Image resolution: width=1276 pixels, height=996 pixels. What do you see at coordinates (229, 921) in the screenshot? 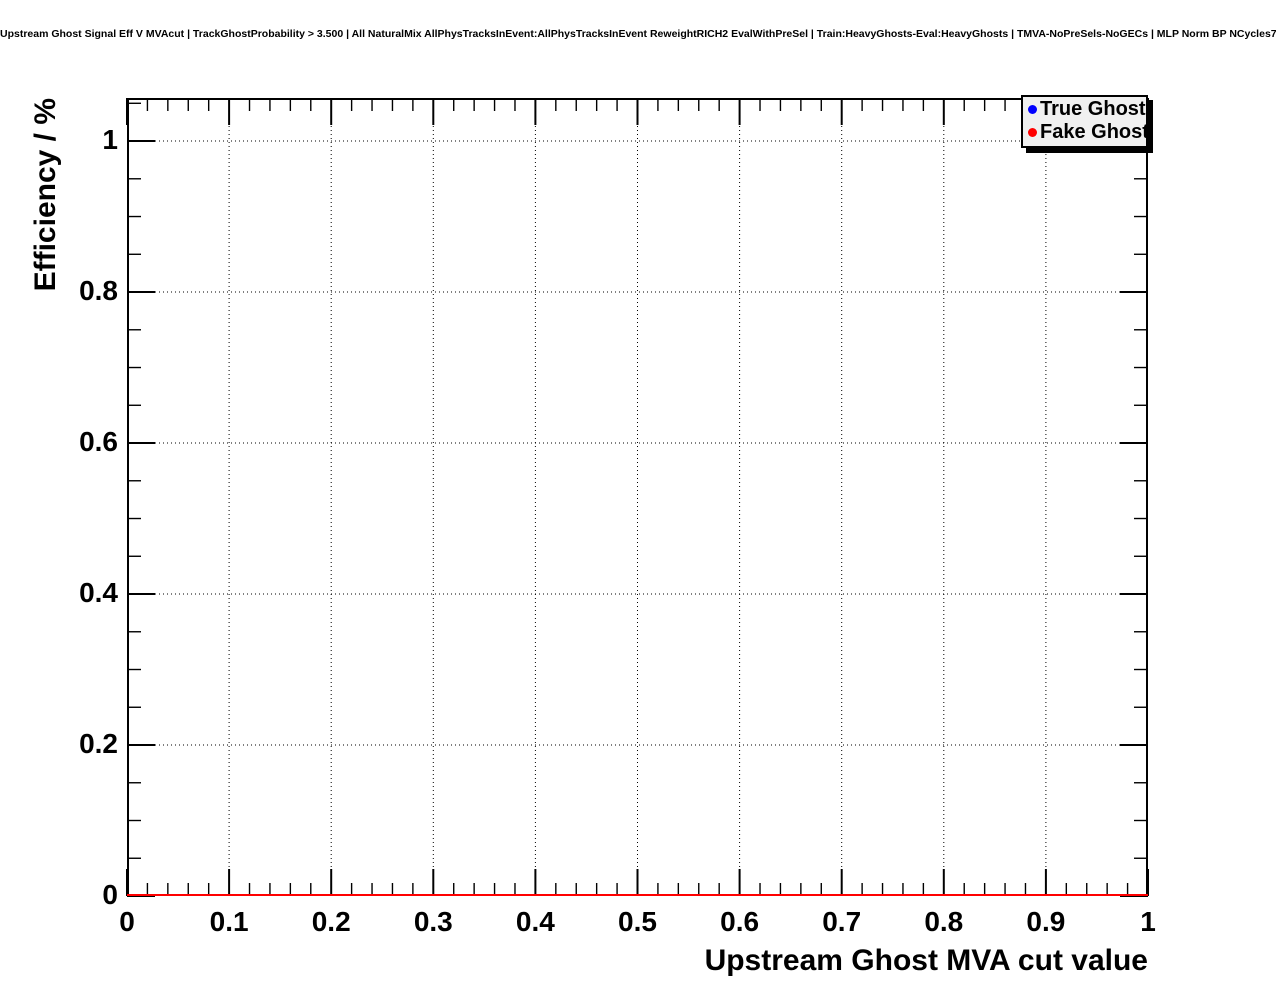
I see `x-tick-label: 0.1` at bounding box center [229, 921].